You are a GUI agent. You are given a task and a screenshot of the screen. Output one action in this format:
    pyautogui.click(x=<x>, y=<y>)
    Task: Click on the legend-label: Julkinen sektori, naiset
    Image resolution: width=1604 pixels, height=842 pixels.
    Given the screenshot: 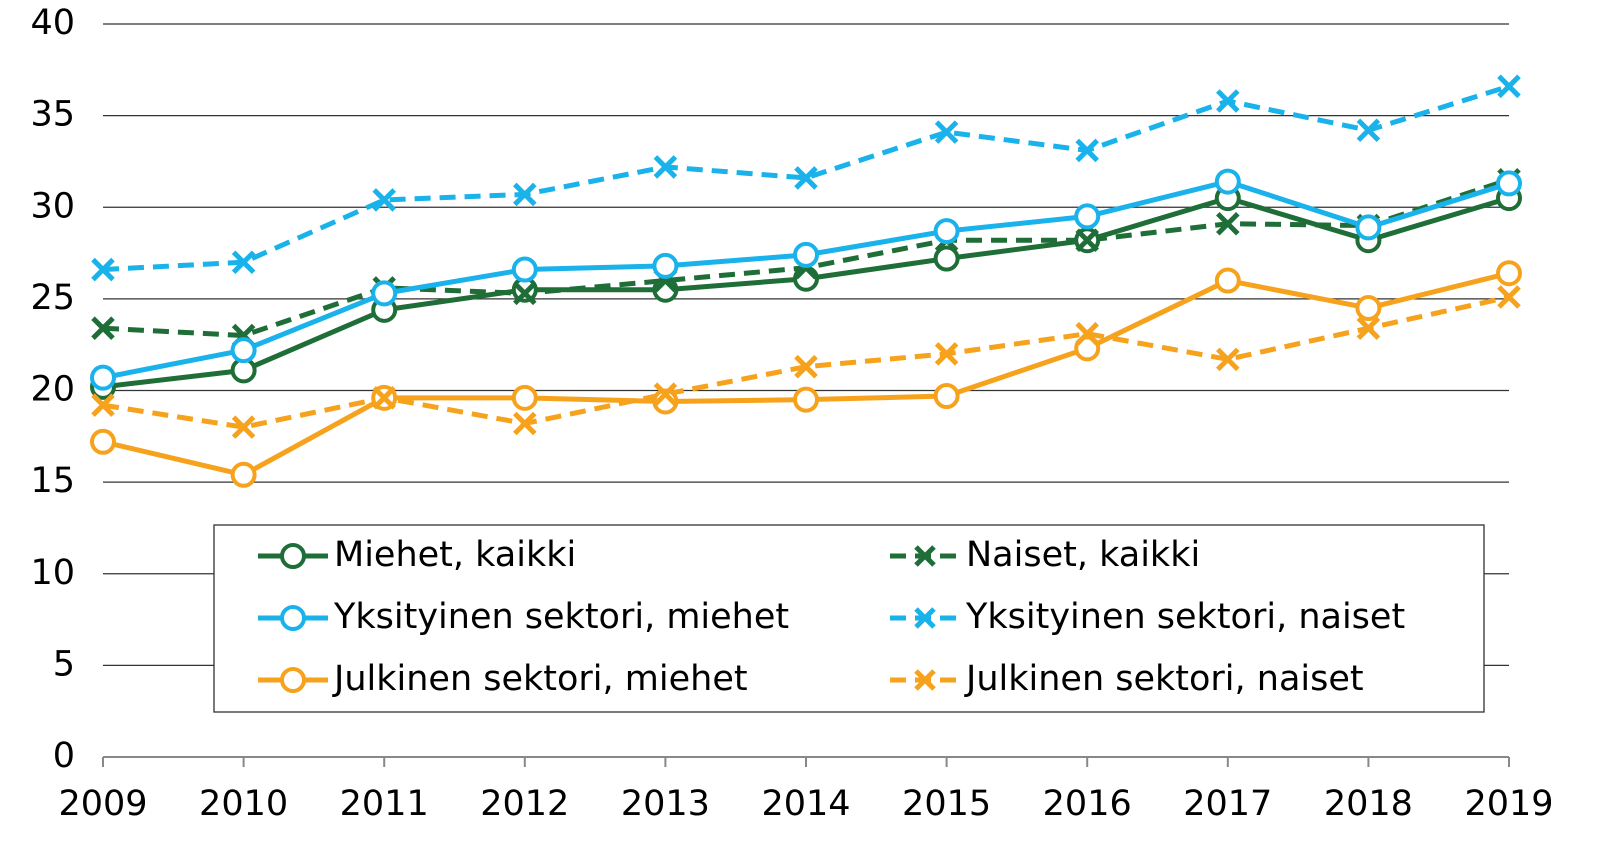 What is the action you would take?
    pyautogui.click(x=1164, y=679)
    